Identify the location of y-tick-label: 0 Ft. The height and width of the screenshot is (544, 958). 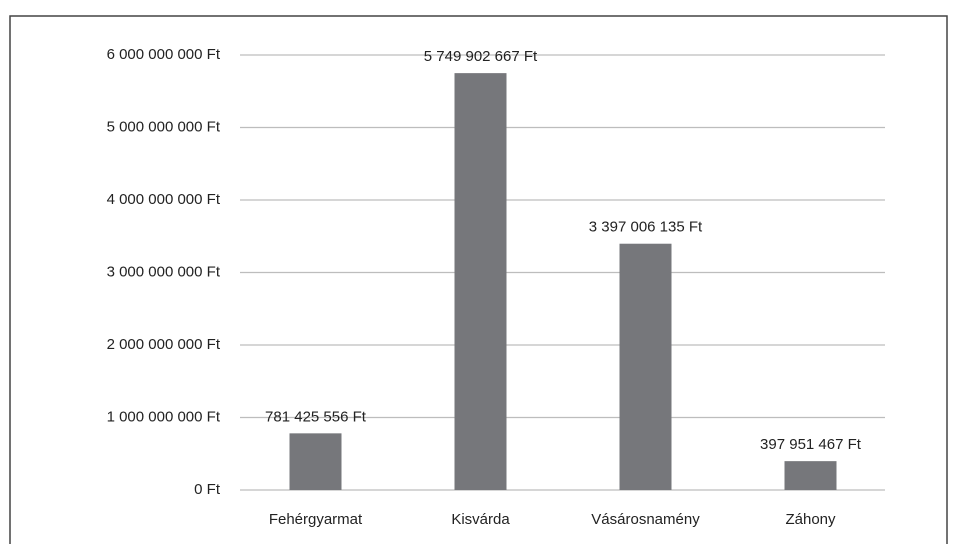
(207, 489).